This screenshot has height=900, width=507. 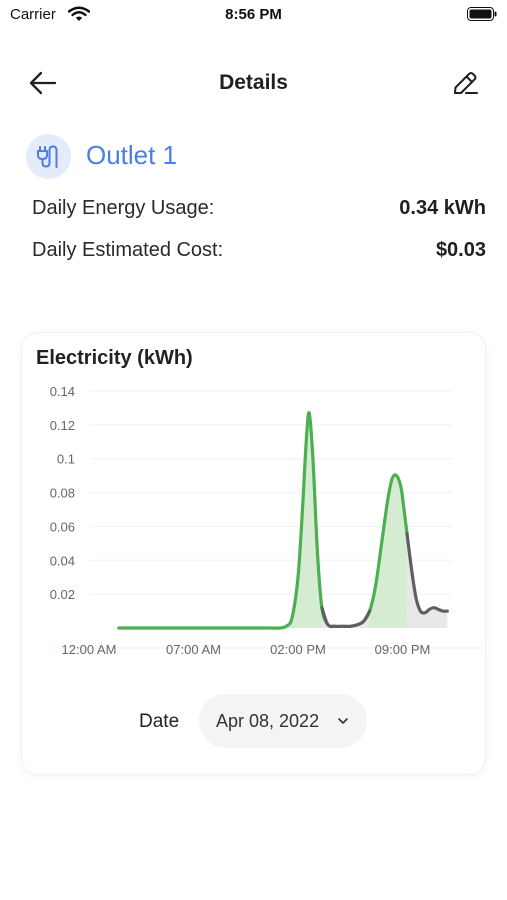 I want to click on page-title: Details, so click(x=253, y=82).